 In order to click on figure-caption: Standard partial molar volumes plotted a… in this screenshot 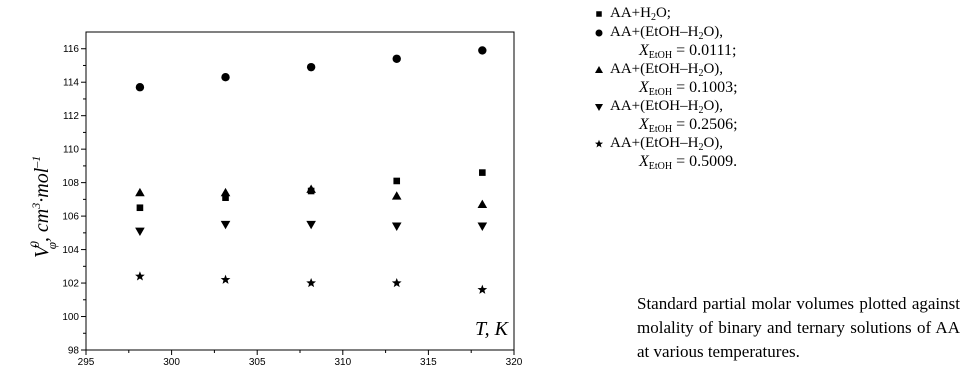, I will do `click(798, 327)`.